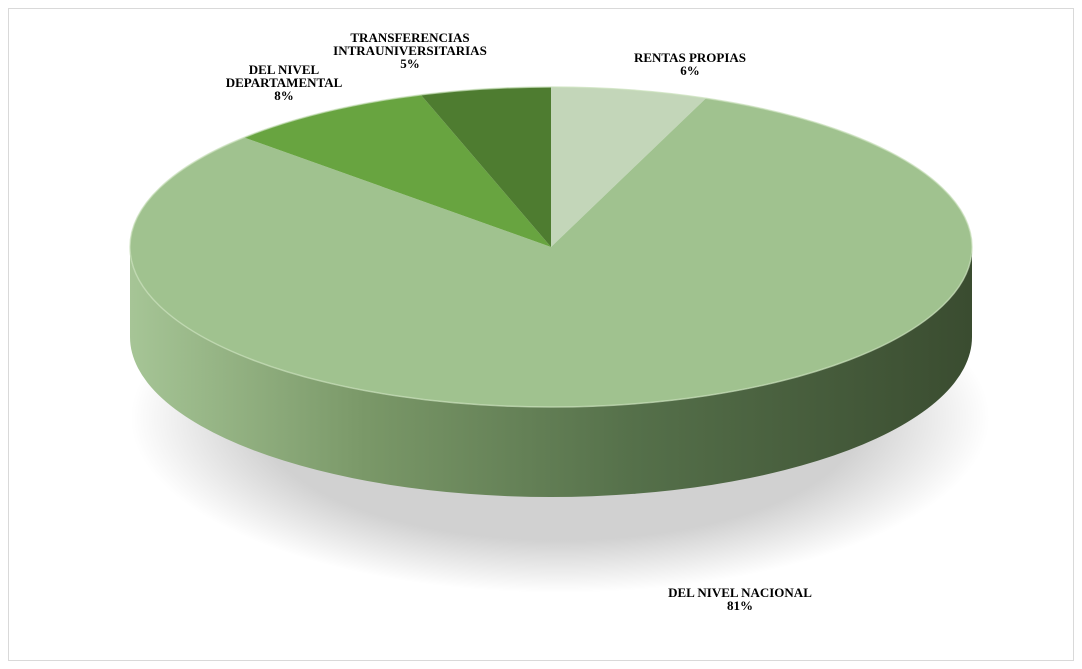  Describe the element at coordinates (410, 50) in the screenshot. I see `label-transferencias: TRANSFERENCIAS INTRAUNIVERSITARIAS 5%` at that location.